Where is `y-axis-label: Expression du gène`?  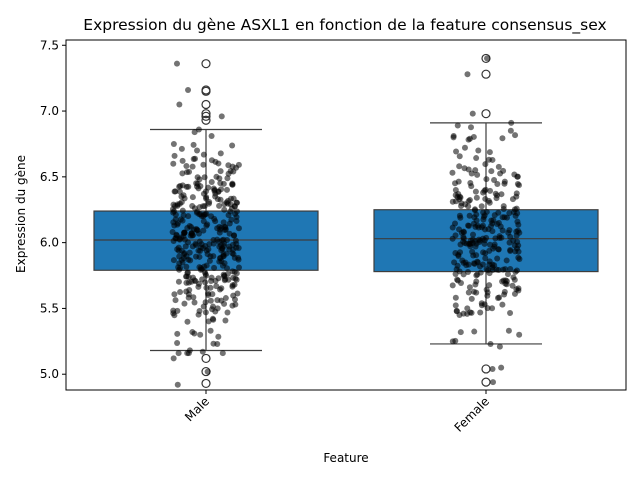 y-axis-label: Expression du gène is located at coordinates (21, 214).